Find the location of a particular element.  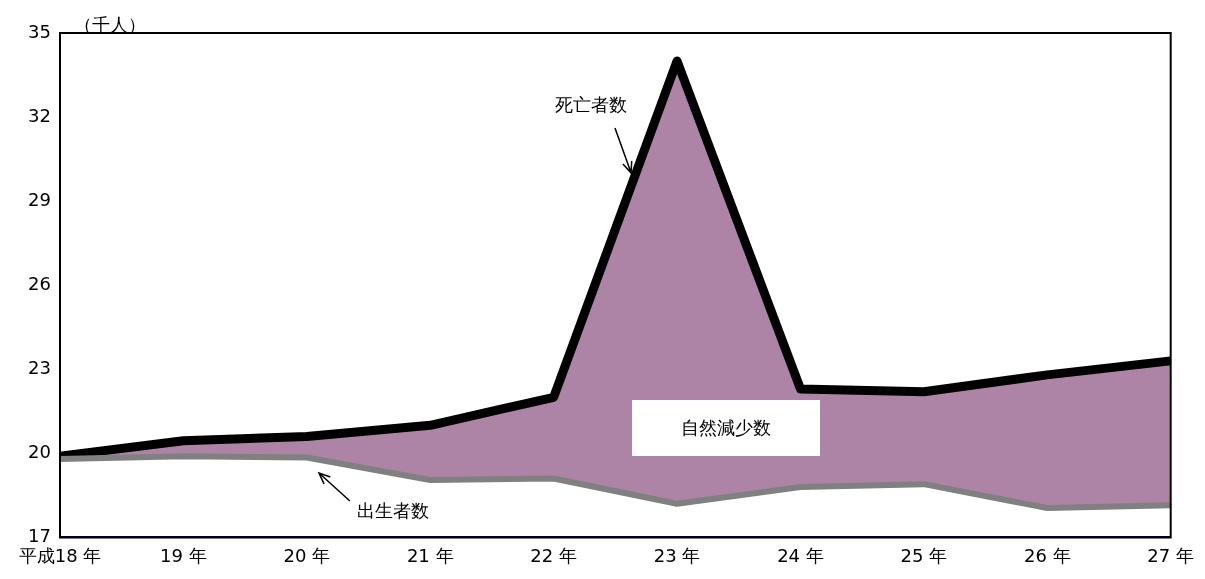

x-tick-label: 平成18 年 is located at coordinates (60, 555).